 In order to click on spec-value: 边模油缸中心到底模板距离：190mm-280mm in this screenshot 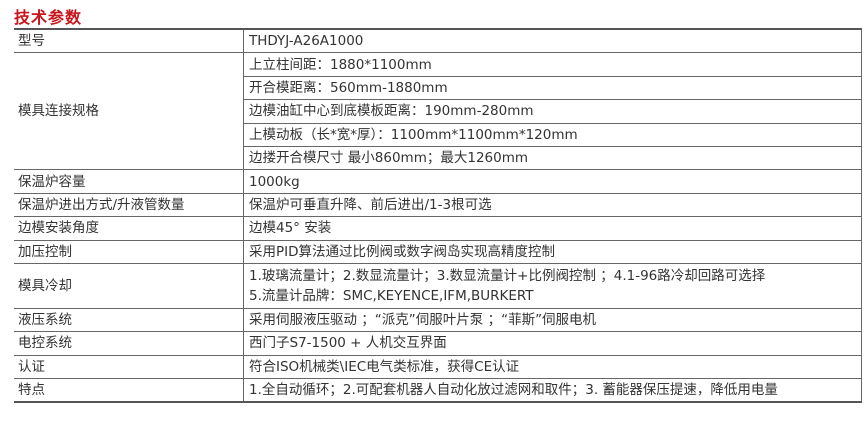, I will do `click(552, 111)`.